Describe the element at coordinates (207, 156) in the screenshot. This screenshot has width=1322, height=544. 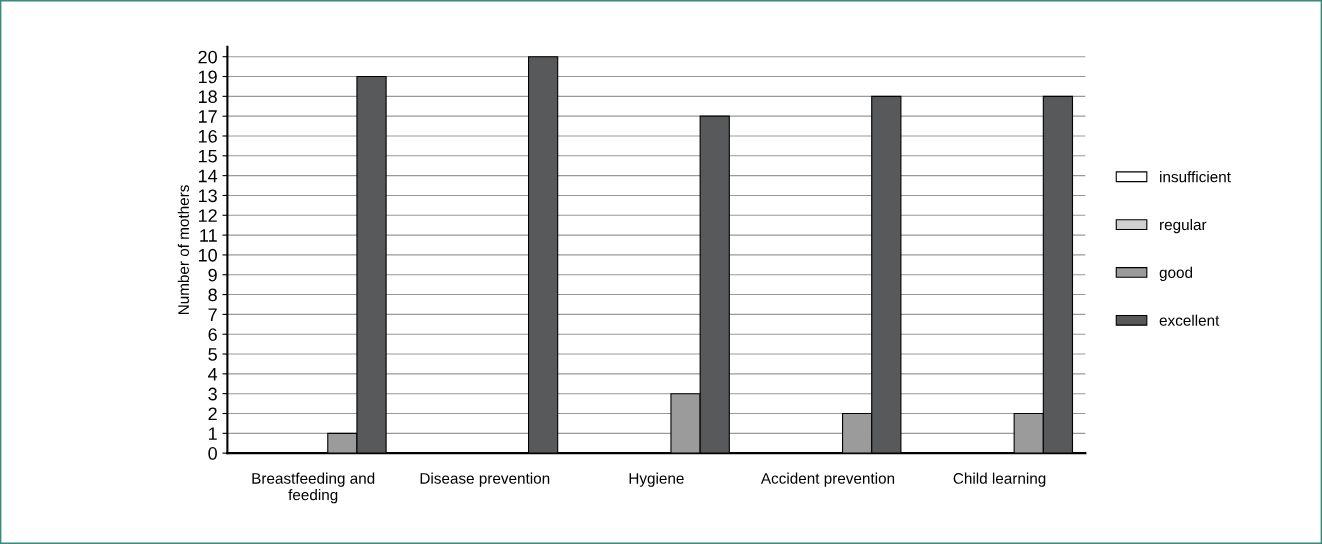
I see `y-tick-label: 15` at that location.